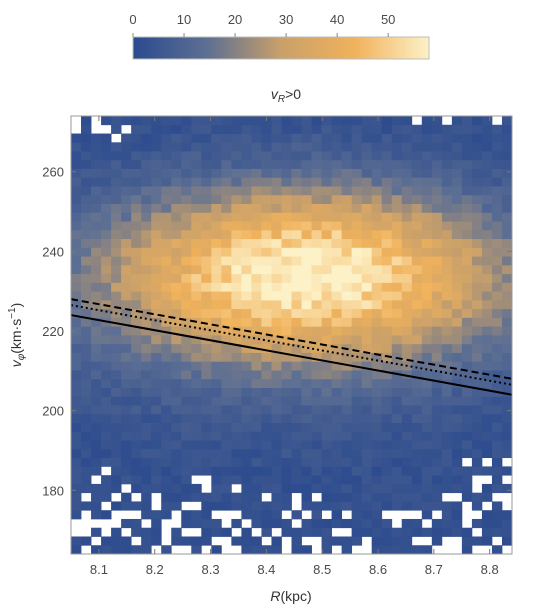 Image resolution: width=540 pixels, height=614 pixels. What do you see at coordinates (235, 19) in the screenshot?
I see `colorbar-tick-label: 20` at bounding box center [235, 19].